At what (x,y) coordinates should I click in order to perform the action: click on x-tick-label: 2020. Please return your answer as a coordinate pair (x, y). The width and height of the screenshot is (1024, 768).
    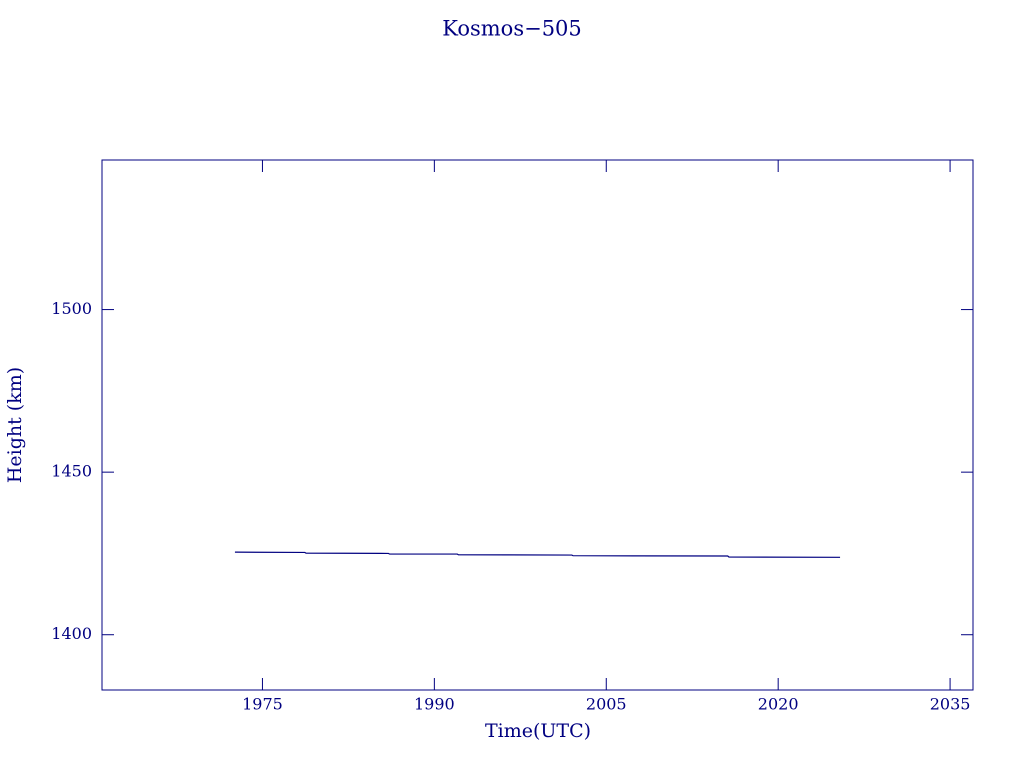
    Looking at the image, I should click on (778, 704).